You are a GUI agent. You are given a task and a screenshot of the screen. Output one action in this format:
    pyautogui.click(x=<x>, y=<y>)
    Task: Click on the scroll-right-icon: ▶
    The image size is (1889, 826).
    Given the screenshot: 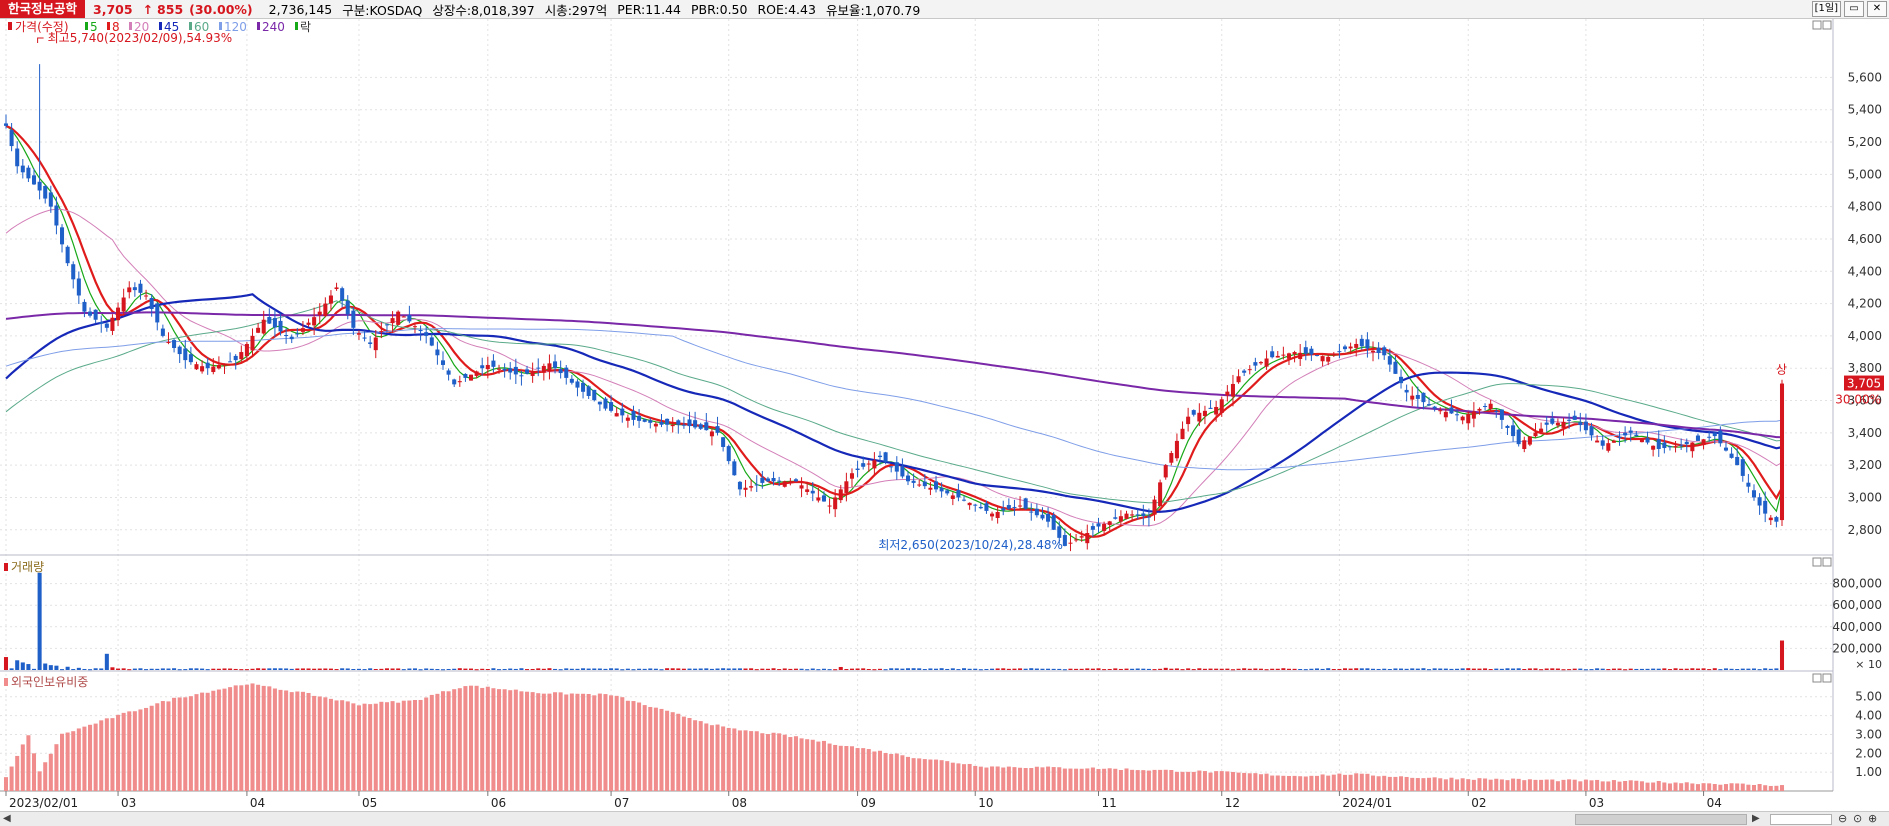 What is the action you would take?
    pyautogui.click(x=1756, y=818)
    